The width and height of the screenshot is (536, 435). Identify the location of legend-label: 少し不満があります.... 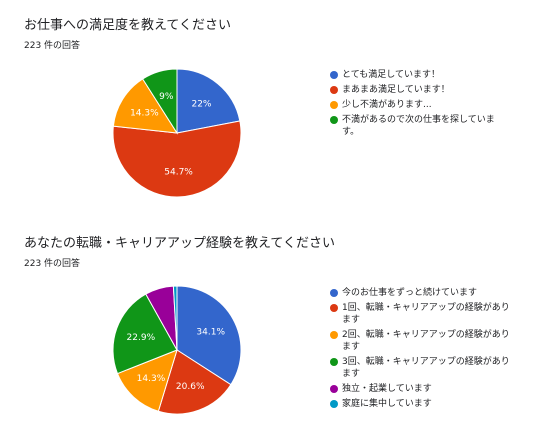
(387, 105).